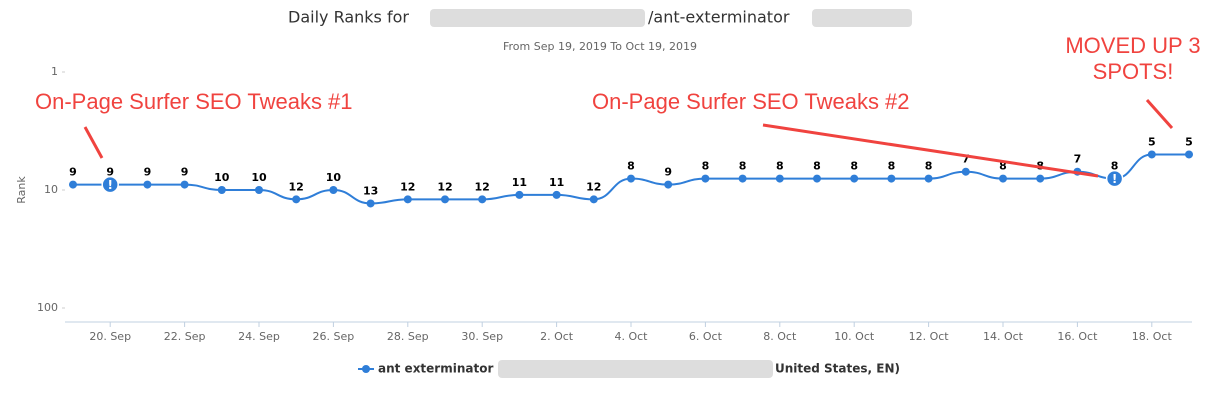 Image resolution: width=1223 pixels, height=400 pixels. Describe the element at coordinates (837, 369) in the screenshot. I see `legend-label: United States, EN)` at that location.